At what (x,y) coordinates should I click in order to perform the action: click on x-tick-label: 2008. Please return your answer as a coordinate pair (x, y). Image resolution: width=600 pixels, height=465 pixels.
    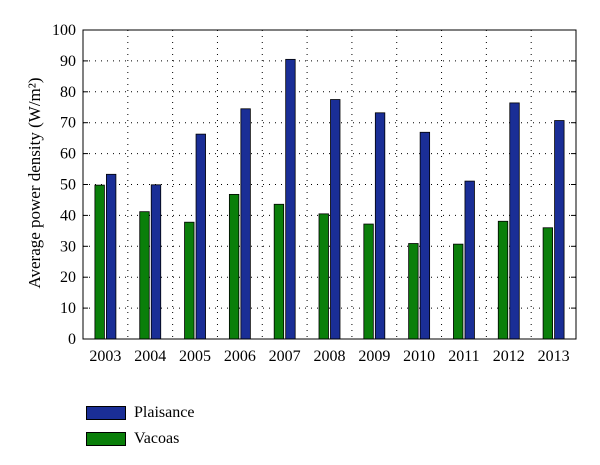
    Looking at the image, I should click on (330, 356).